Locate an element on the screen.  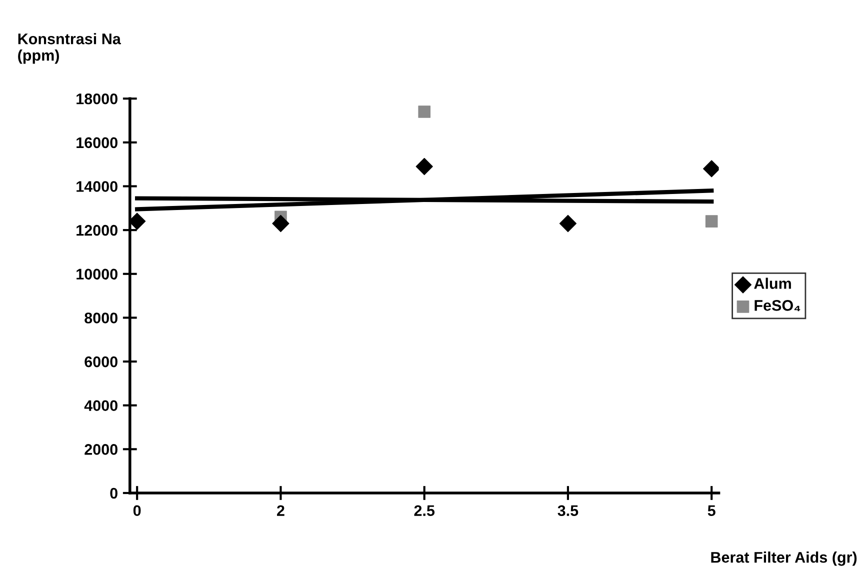
legend-label: FeSO₄ is located at coordinates (777, 306).